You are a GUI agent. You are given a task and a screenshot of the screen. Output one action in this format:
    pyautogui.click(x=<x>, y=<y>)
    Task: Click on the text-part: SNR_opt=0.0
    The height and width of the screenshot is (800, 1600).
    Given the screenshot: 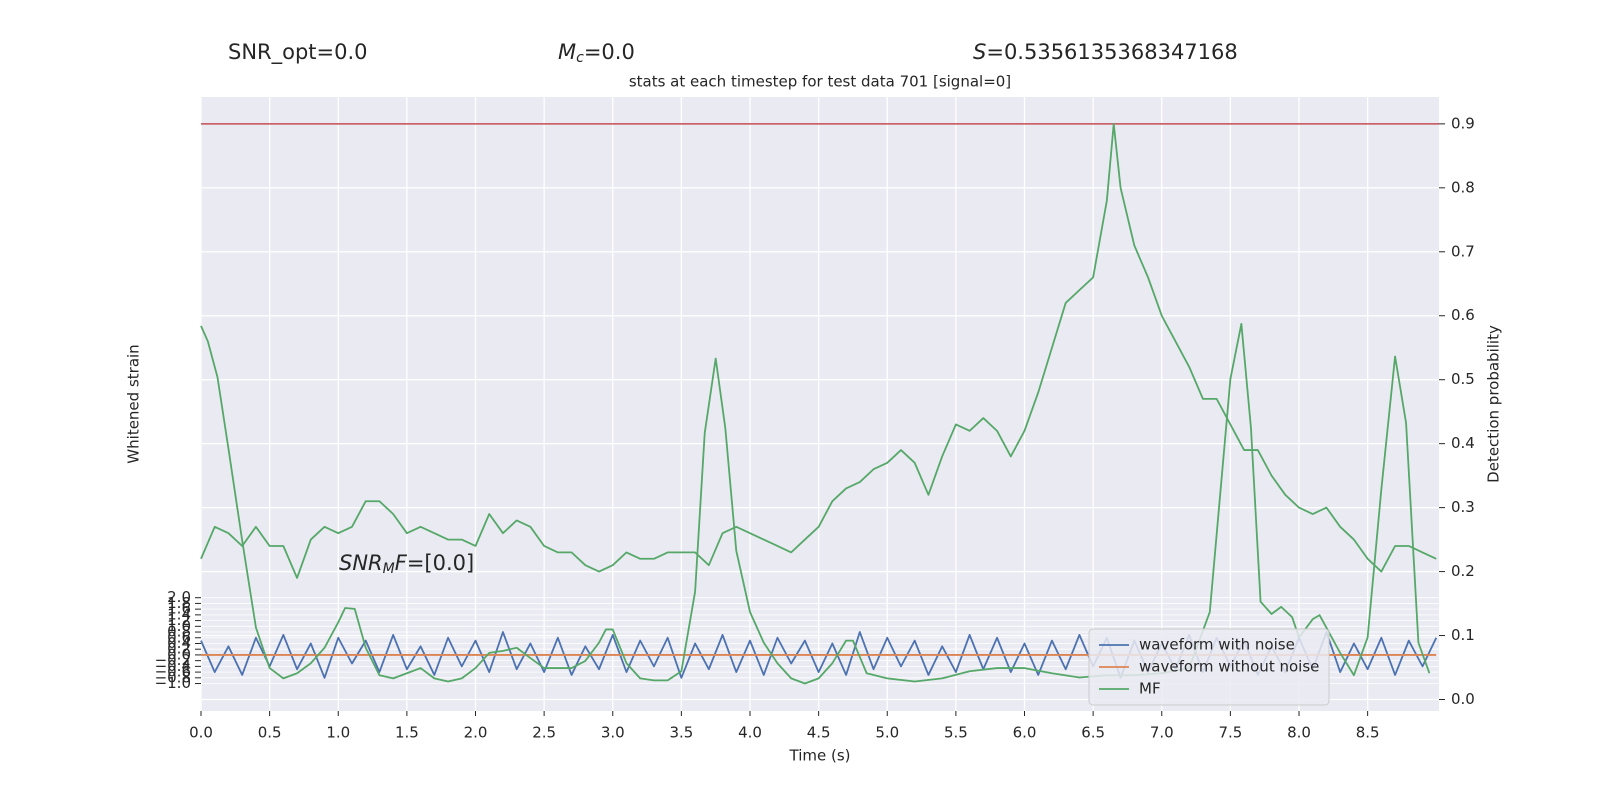 What is the action you would take?
    pyautogui.click(x=298, y=52)
    